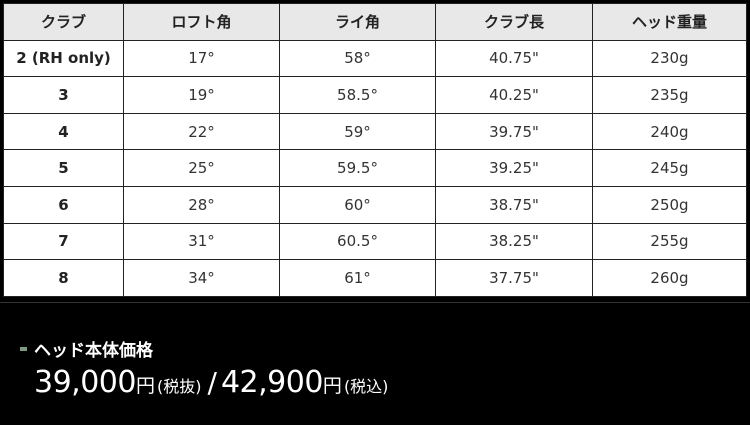 The height and width of the screenshot is (425, 750). I want to click on header-loft: ロフト角, so click(201, 22).